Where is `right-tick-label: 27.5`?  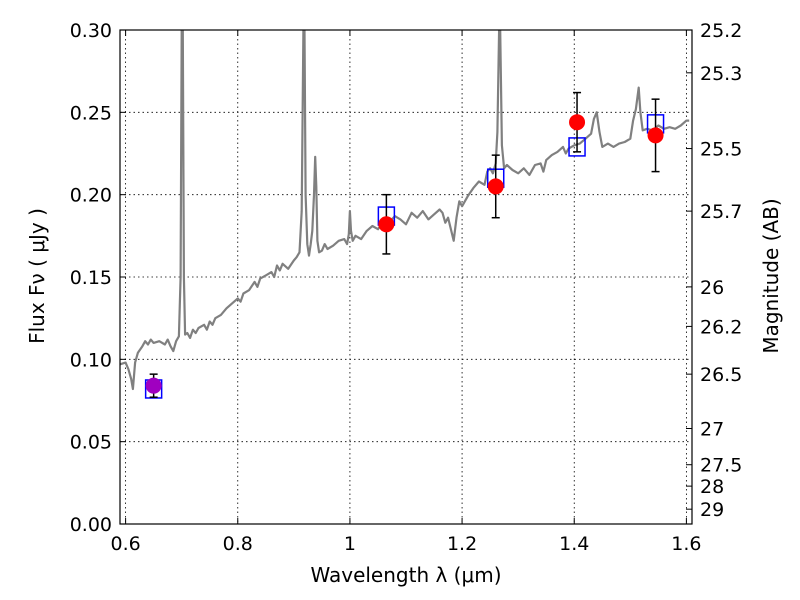 right-tick-label: 27.5 is located at coordinates (721, 466).